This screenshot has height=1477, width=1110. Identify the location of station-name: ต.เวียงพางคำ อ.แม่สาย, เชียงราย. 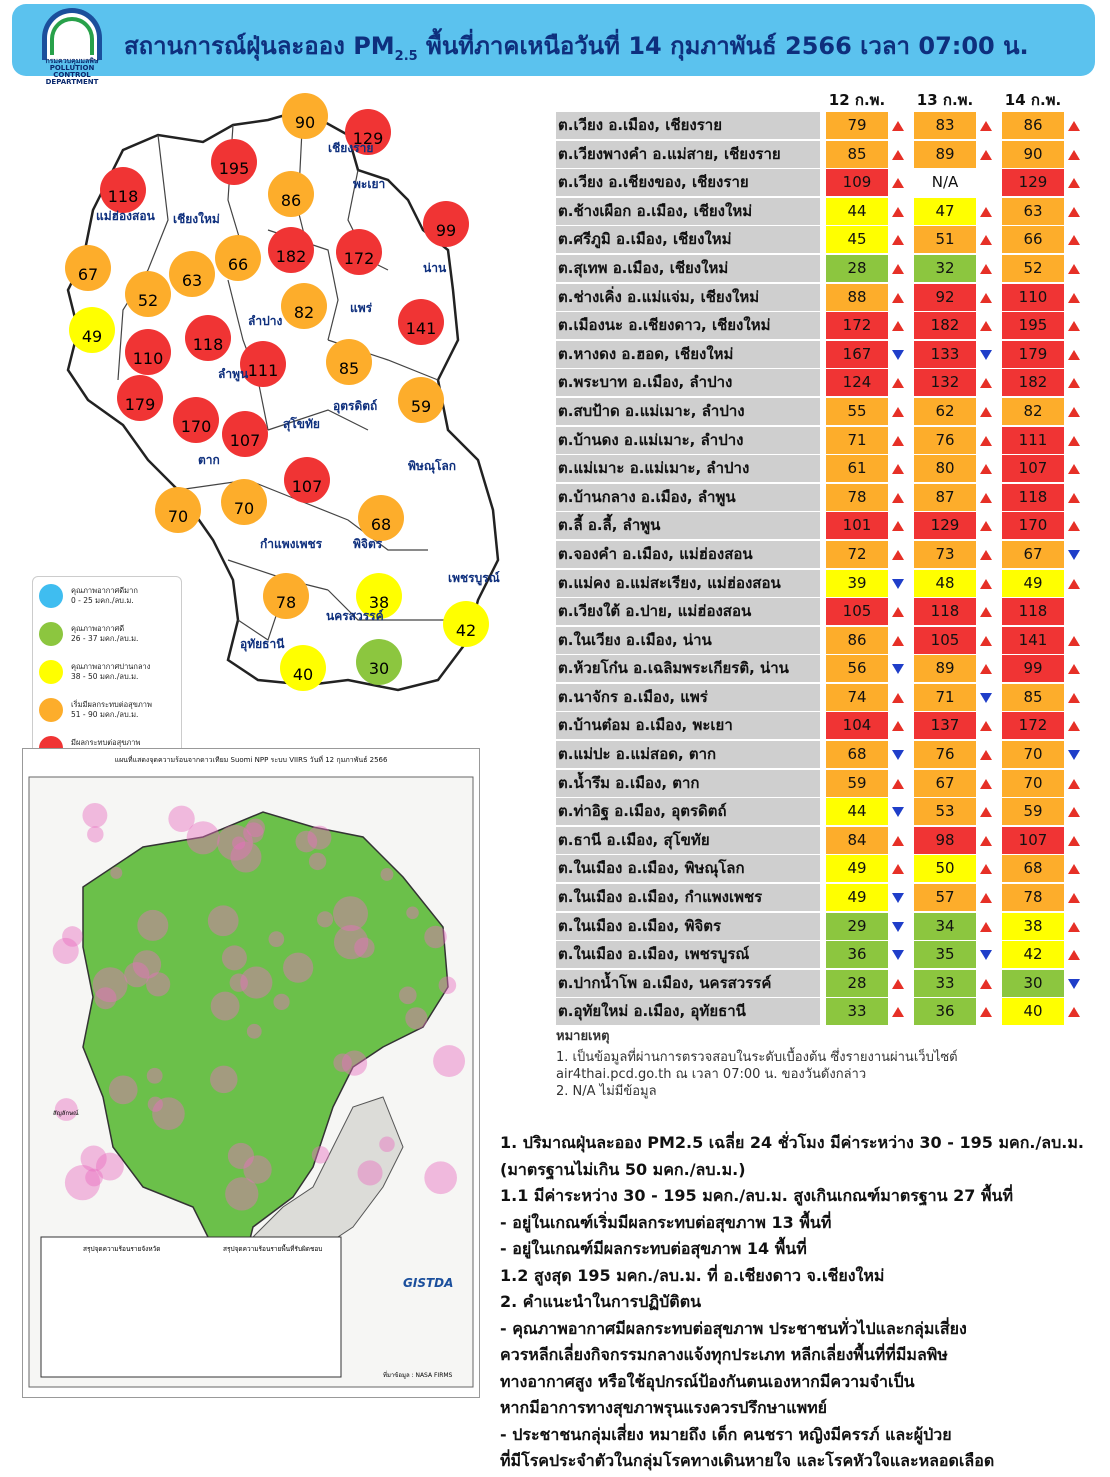
(688, 154).